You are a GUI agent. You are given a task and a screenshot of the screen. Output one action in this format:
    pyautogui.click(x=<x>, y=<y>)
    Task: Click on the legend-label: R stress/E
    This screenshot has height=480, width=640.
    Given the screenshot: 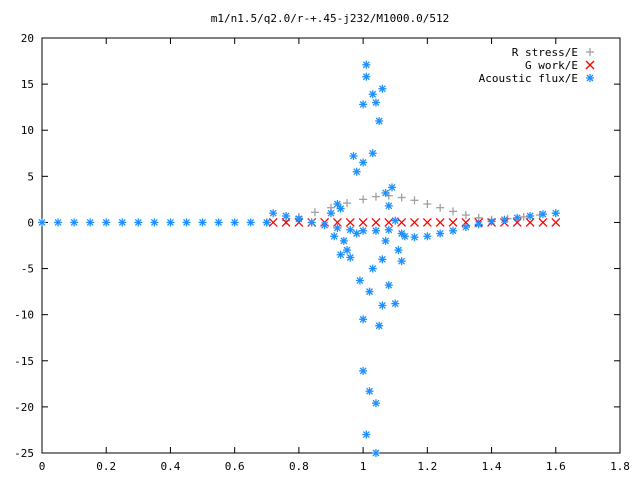 What is the action you would take?
    pyautogui.click(x=545, y=52)
    